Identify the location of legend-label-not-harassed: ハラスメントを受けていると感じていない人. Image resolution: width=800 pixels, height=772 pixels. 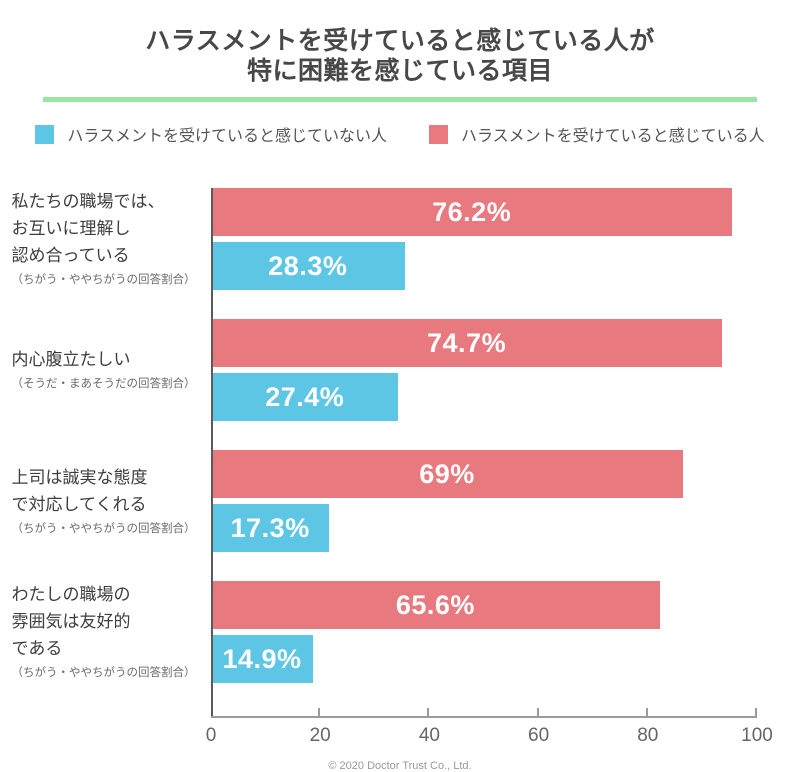
(227, 136).